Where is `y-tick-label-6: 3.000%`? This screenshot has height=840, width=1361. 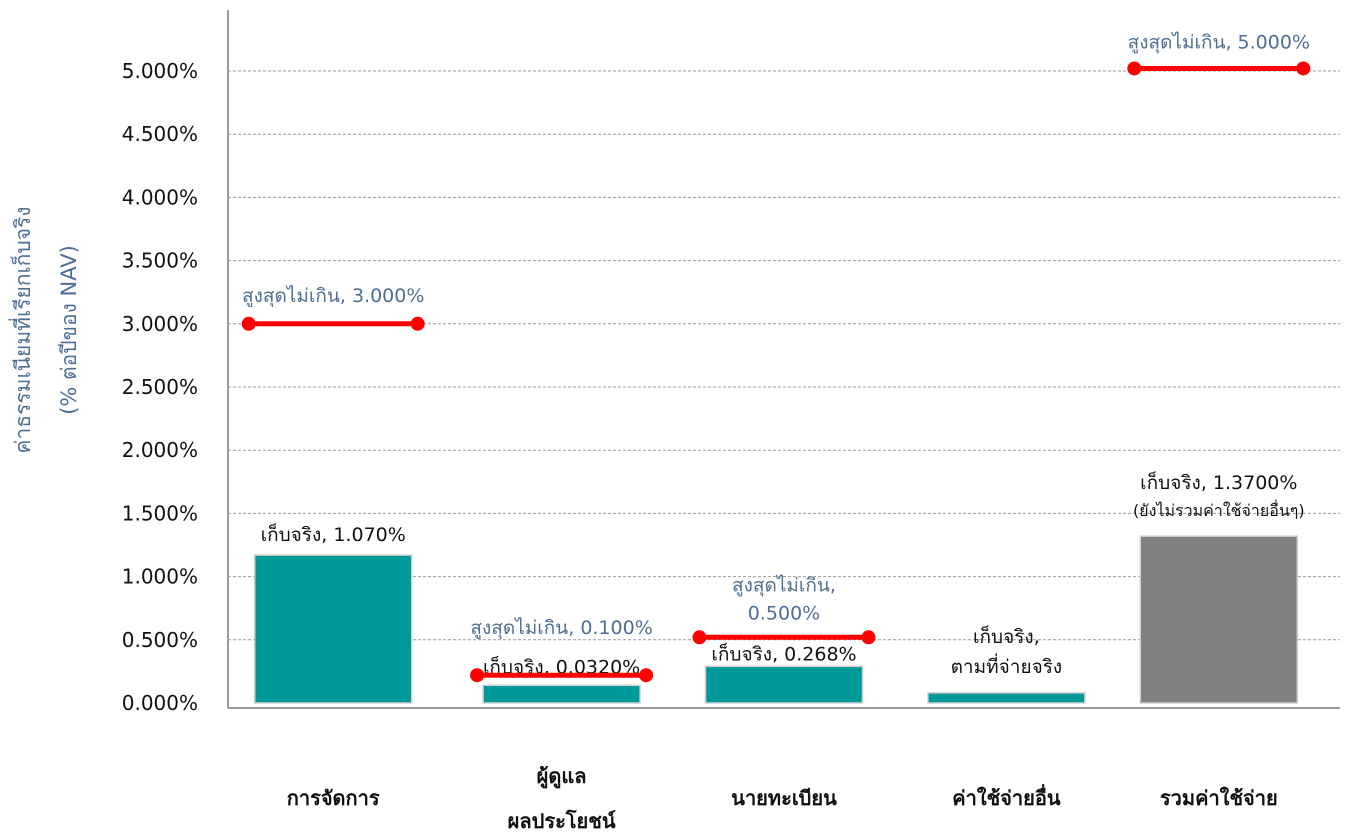 y-tick-label-6: 3.000% is located at coordinates (160, 324).